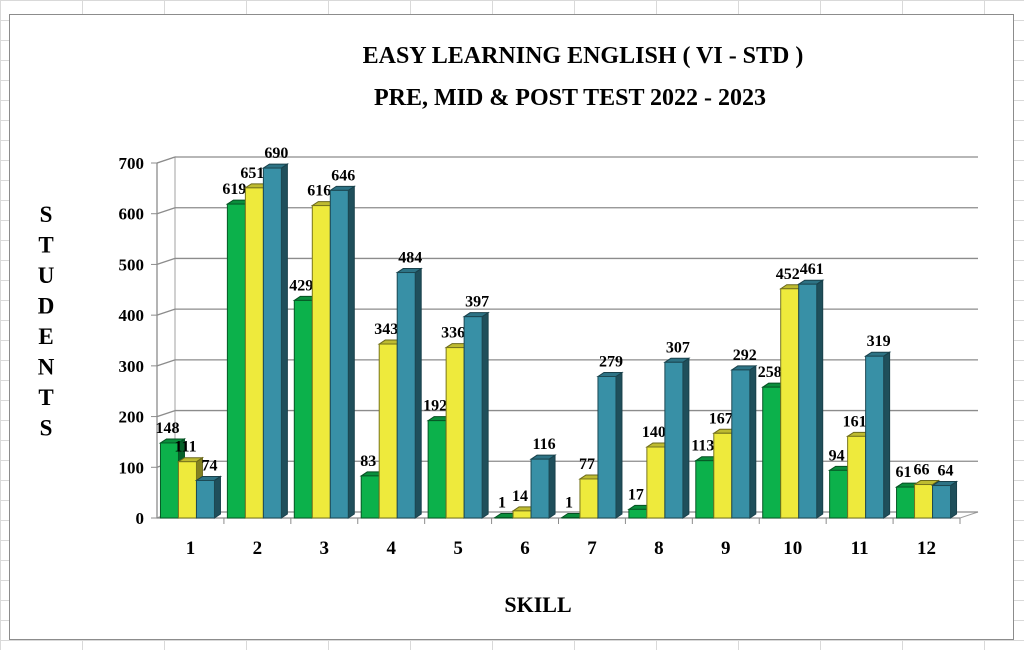 This screenshot has width=1024, height=650. I want to click on data-label: 148, so click(167, 428).